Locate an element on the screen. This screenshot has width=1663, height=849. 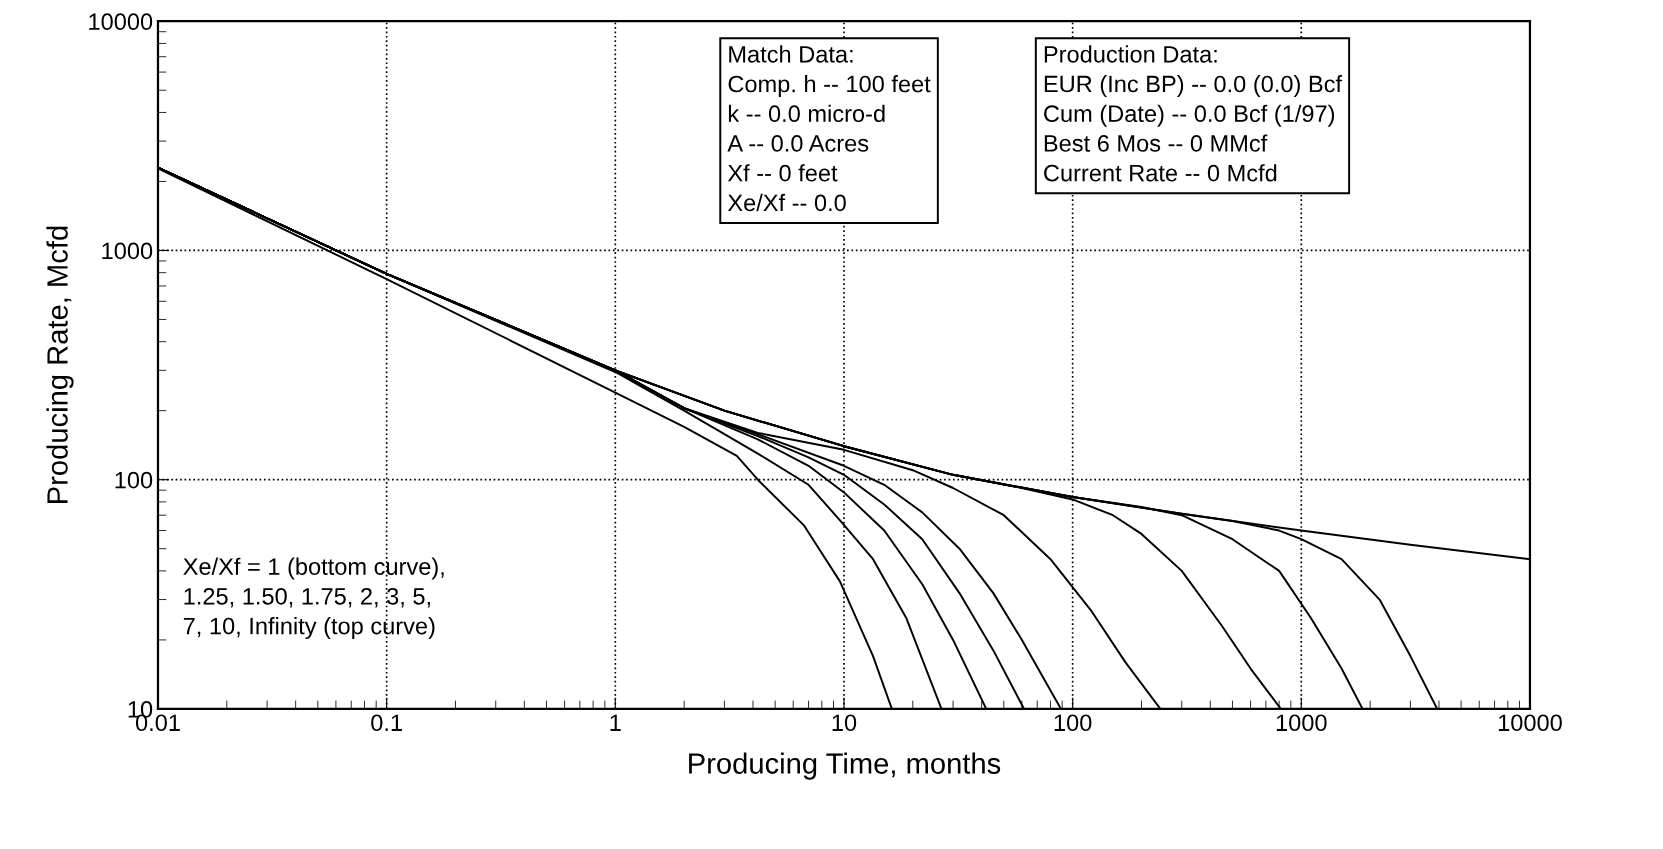
y-tick-label: 10000 is located at coordinates (121, 22).